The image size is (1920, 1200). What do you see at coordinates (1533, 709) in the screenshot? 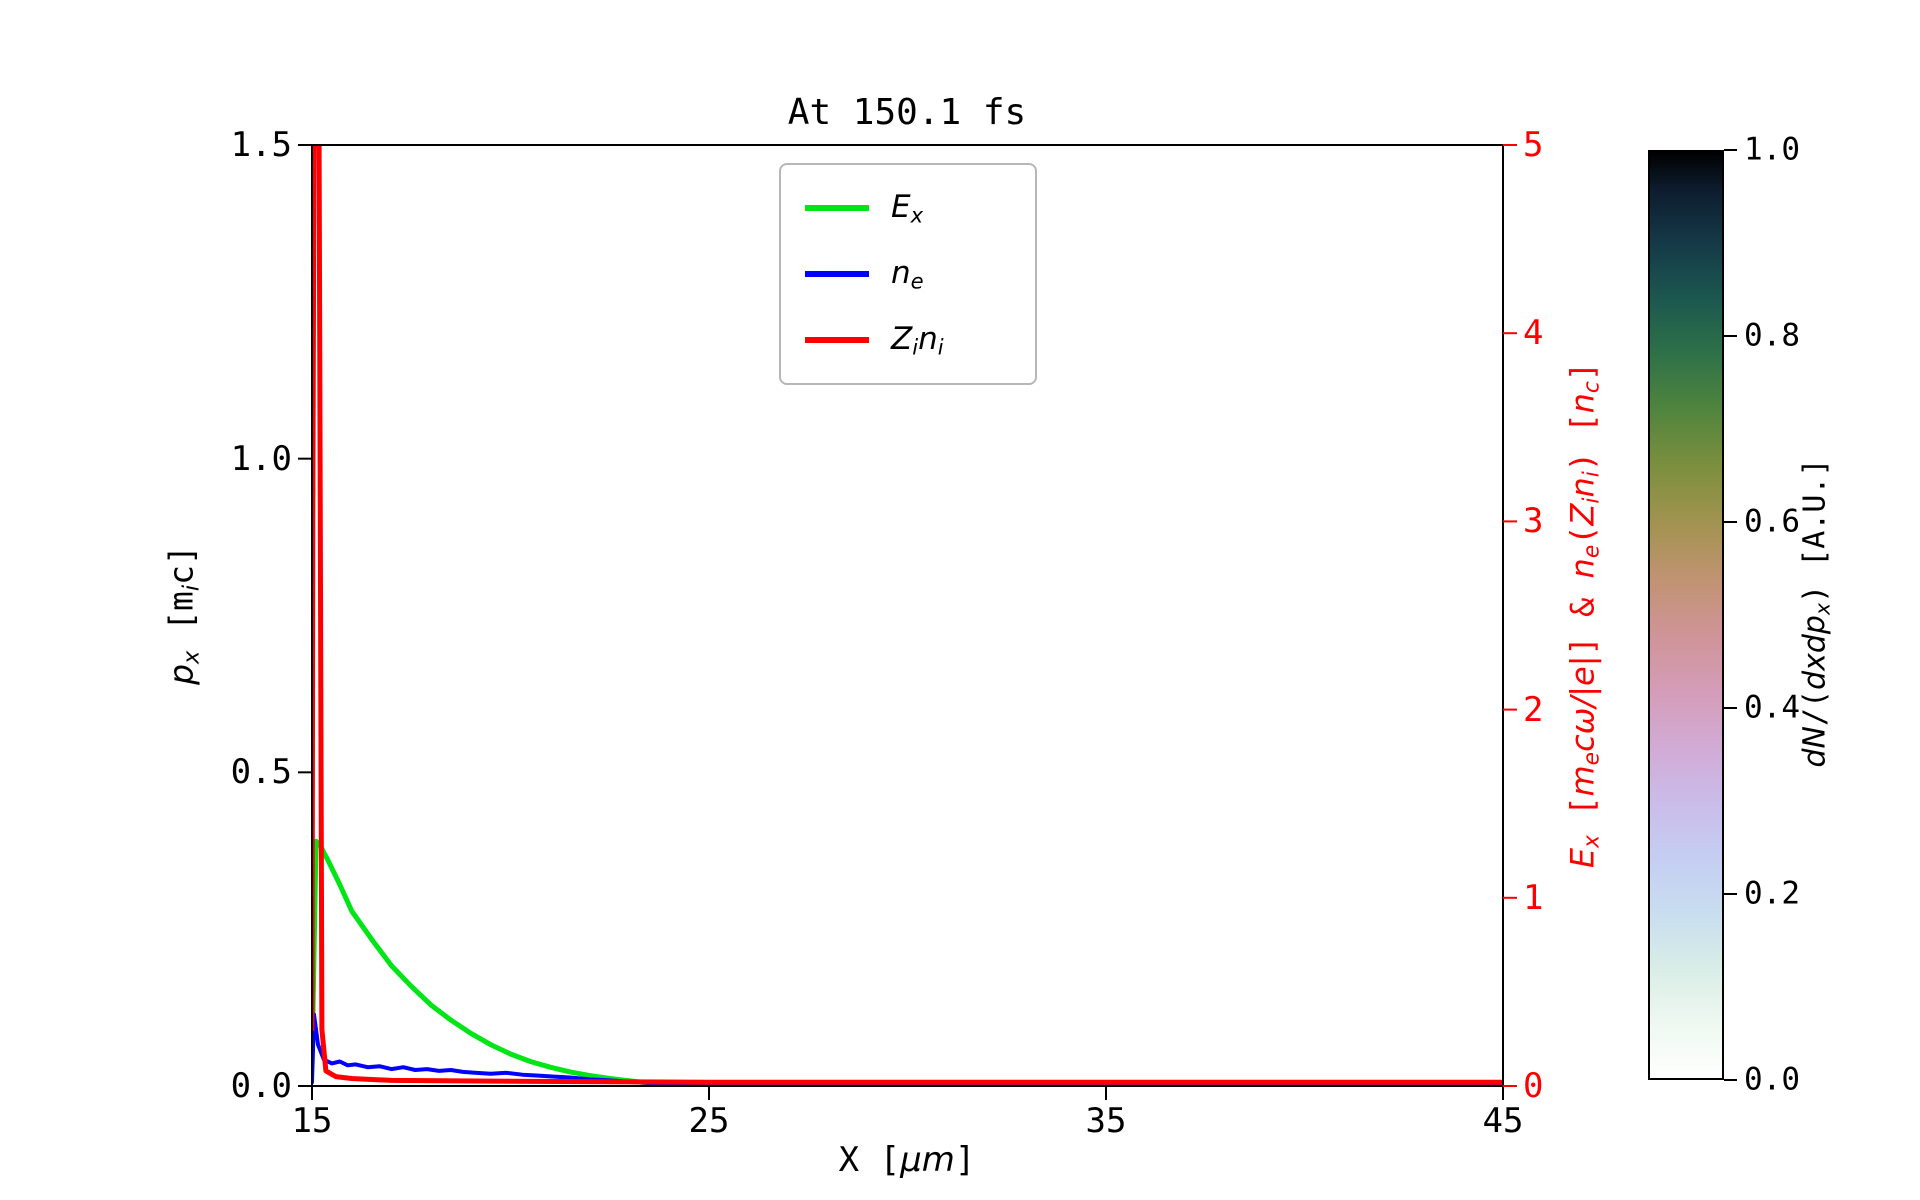
I see `y-right-tick-label: 2` at bounding box center [1533, 709].